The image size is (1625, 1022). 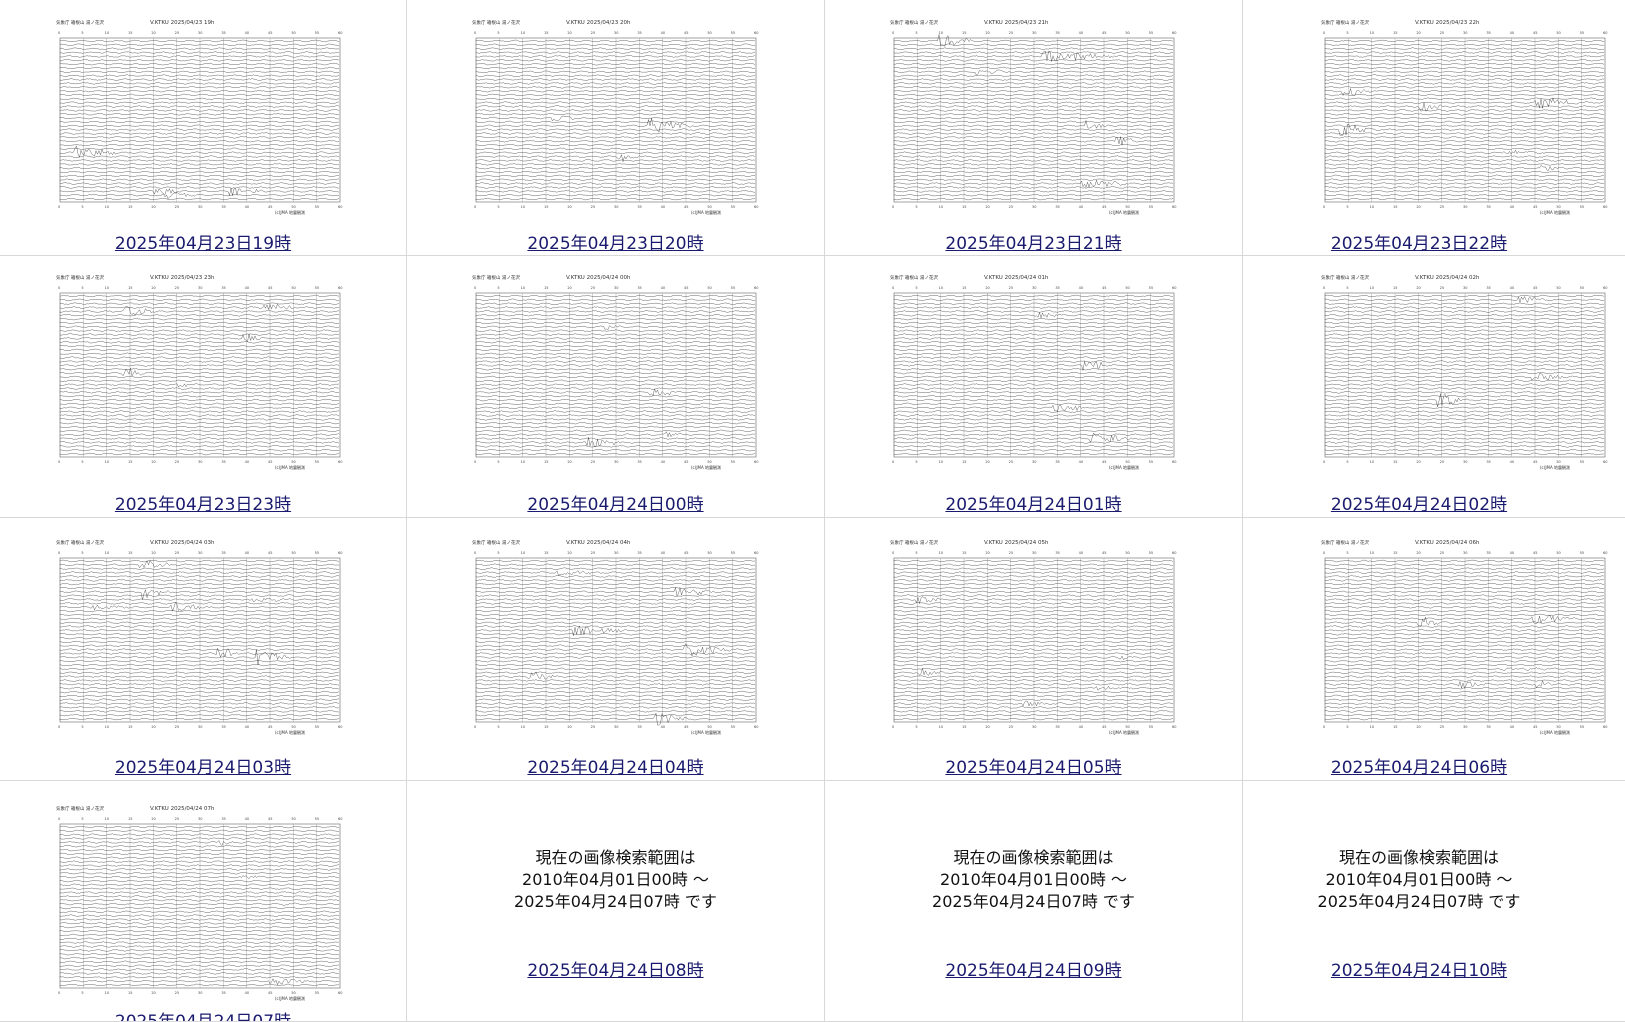 What do you see at coordinates (203, 768) in the screenshot?
I see `tile-caption-link: 2025年04月24日03時` at bounding box center [203, 768].